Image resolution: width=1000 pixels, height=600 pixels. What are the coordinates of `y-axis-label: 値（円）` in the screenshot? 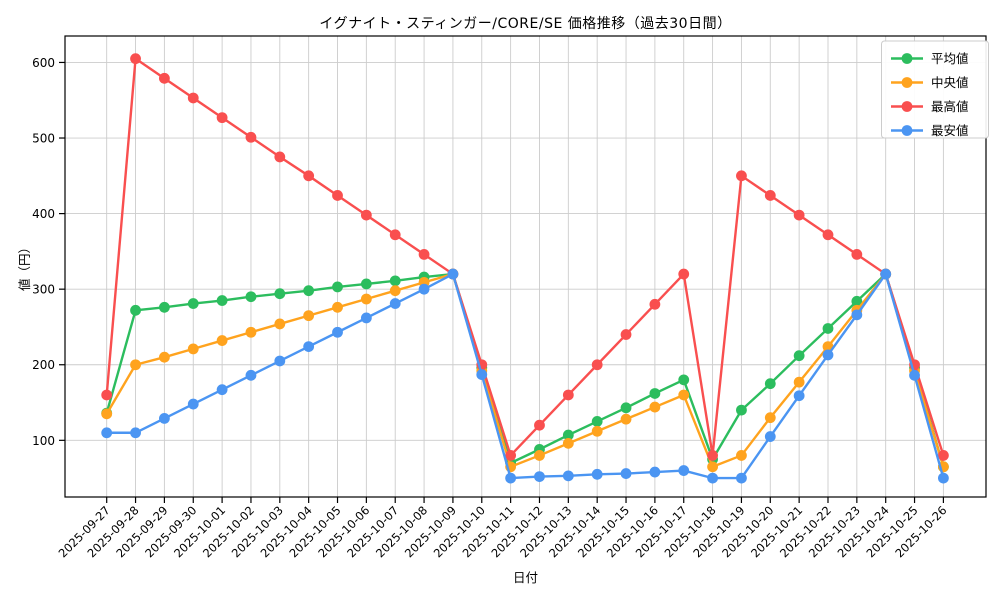 It's located at (24, 266).